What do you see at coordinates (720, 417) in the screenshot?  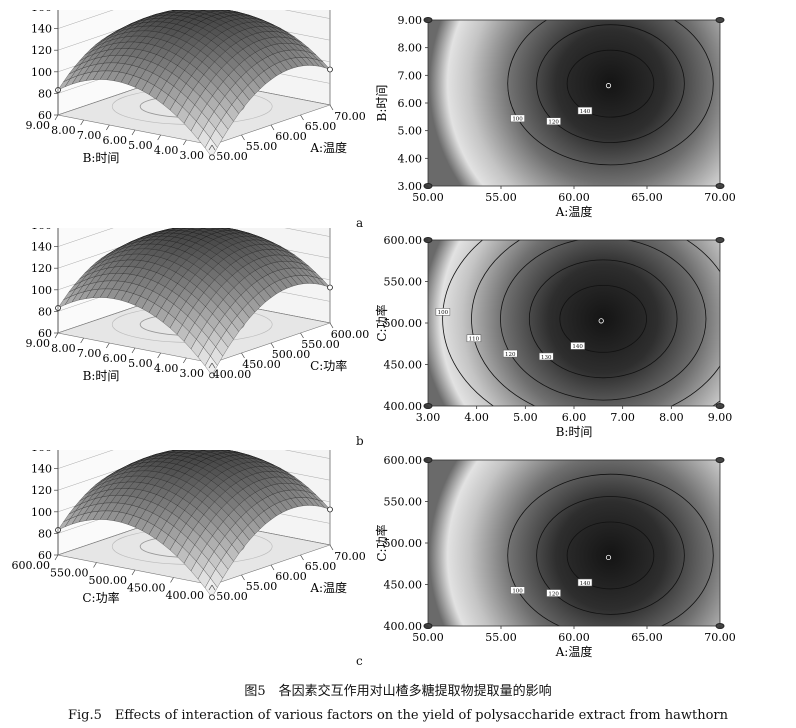 I see `x-tick-label: 9.00` at bounding box center [720, 417].